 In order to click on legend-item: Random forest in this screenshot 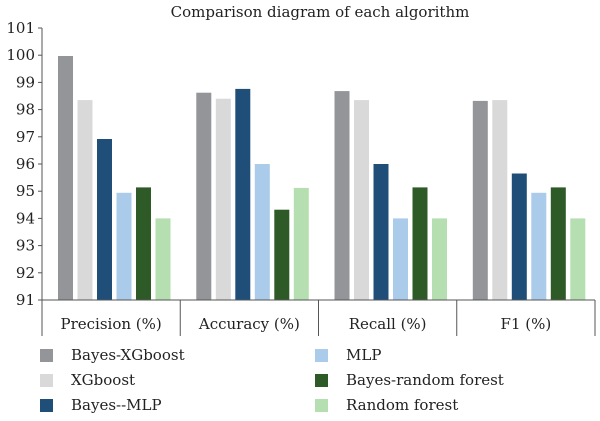, I will do `click(386, 405)`.